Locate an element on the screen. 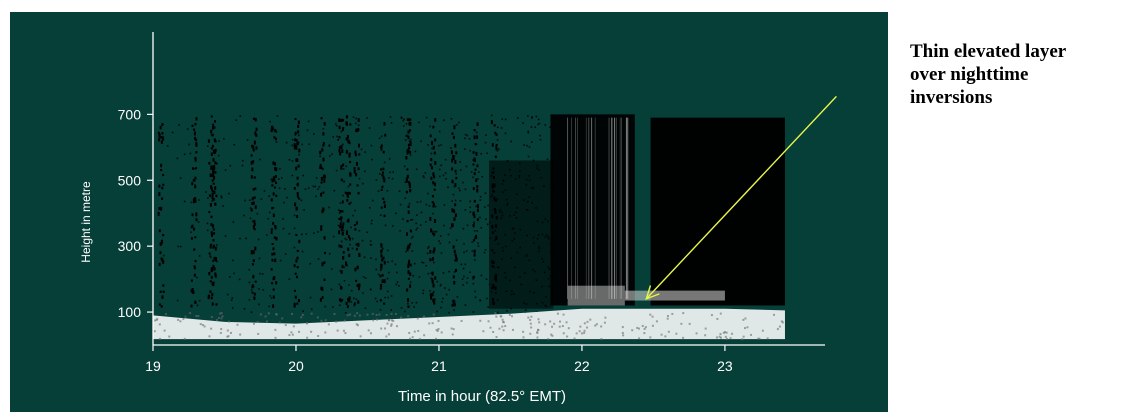  annotation-line: over nighttime is located at coordinates (969, 74).